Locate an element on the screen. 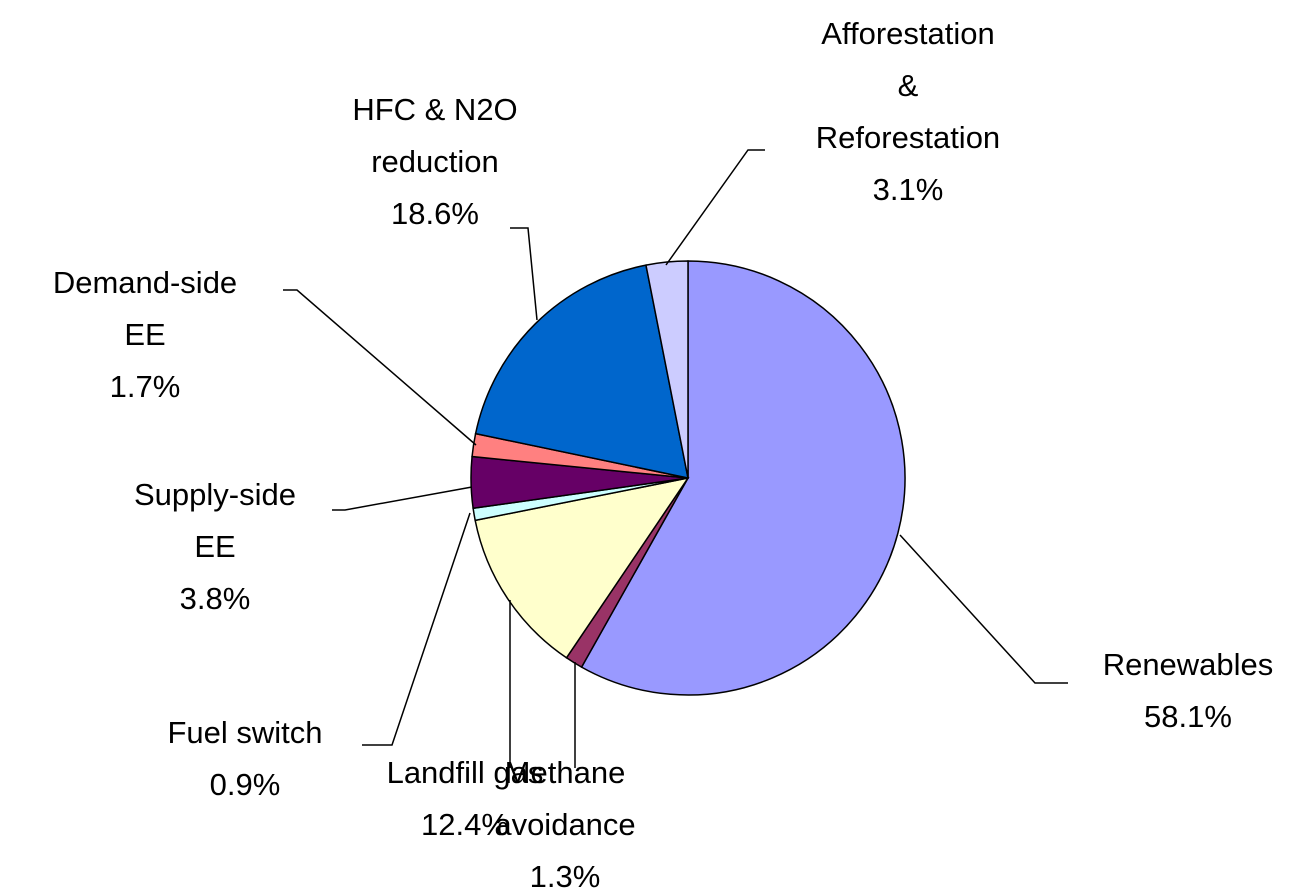 This screenshot has height=891, width=1316. data-label: Demand-side EE 1.7% is located at coordinates (145, 335).